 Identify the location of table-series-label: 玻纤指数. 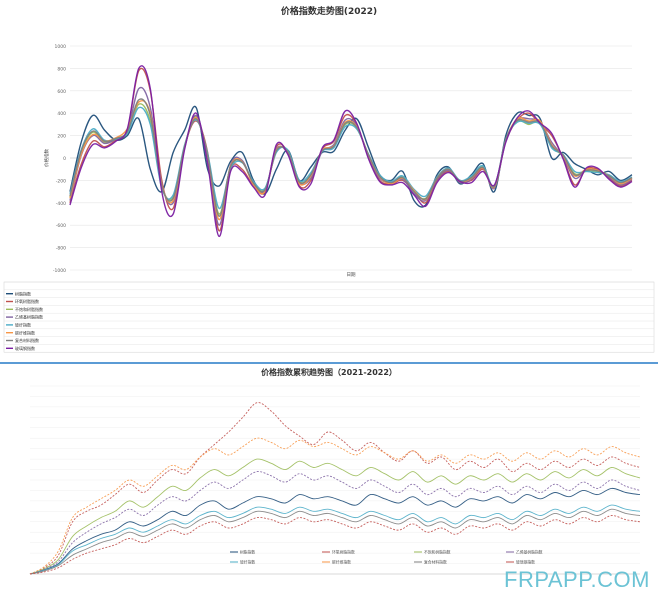
(23, 325).